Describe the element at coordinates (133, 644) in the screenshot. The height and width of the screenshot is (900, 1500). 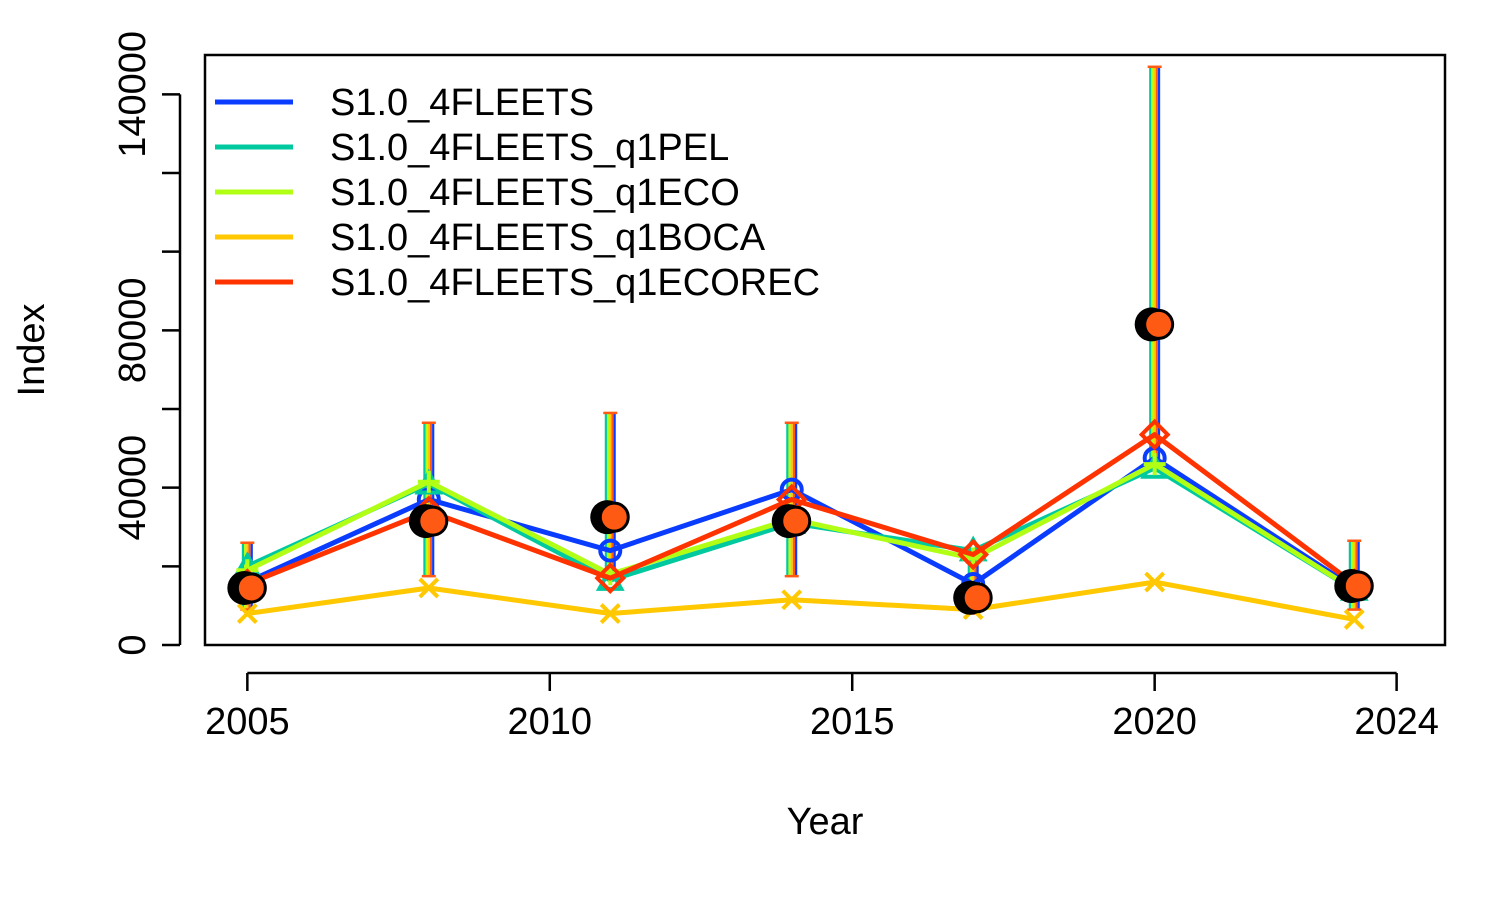
I see `y-tick-label: 0` at that location.